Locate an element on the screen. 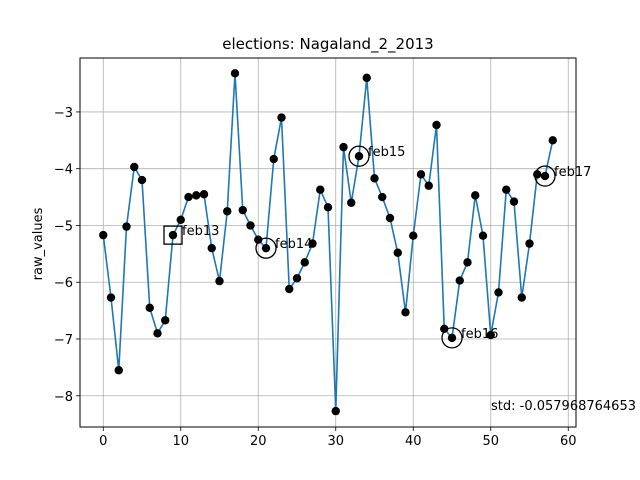 Image resolution: width=640 pixels, height=480 pixels. y-tick-label: −6 is located at coordinates (63, 283).